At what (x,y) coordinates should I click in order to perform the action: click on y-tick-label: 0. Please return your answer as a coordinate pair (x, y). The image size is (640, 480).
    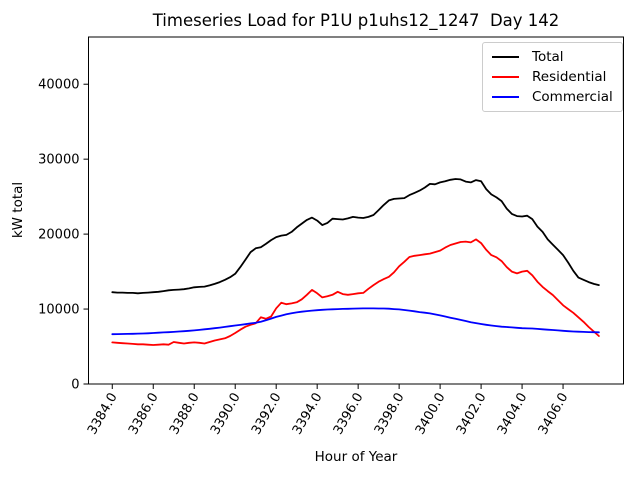
    Looking at the image, I should click on (75, 385).